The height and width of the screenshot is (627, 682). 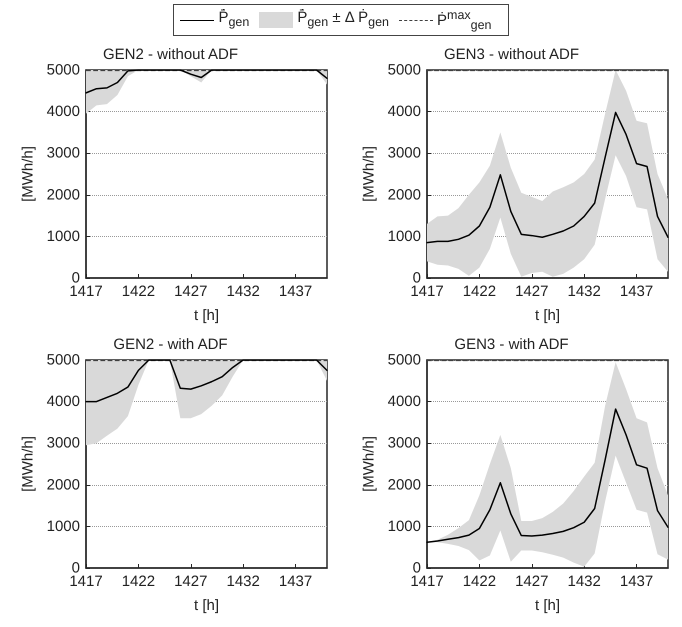 I want to click on legend-label: Ṗ̄$_{gen}$, so click(x=234, y=19).